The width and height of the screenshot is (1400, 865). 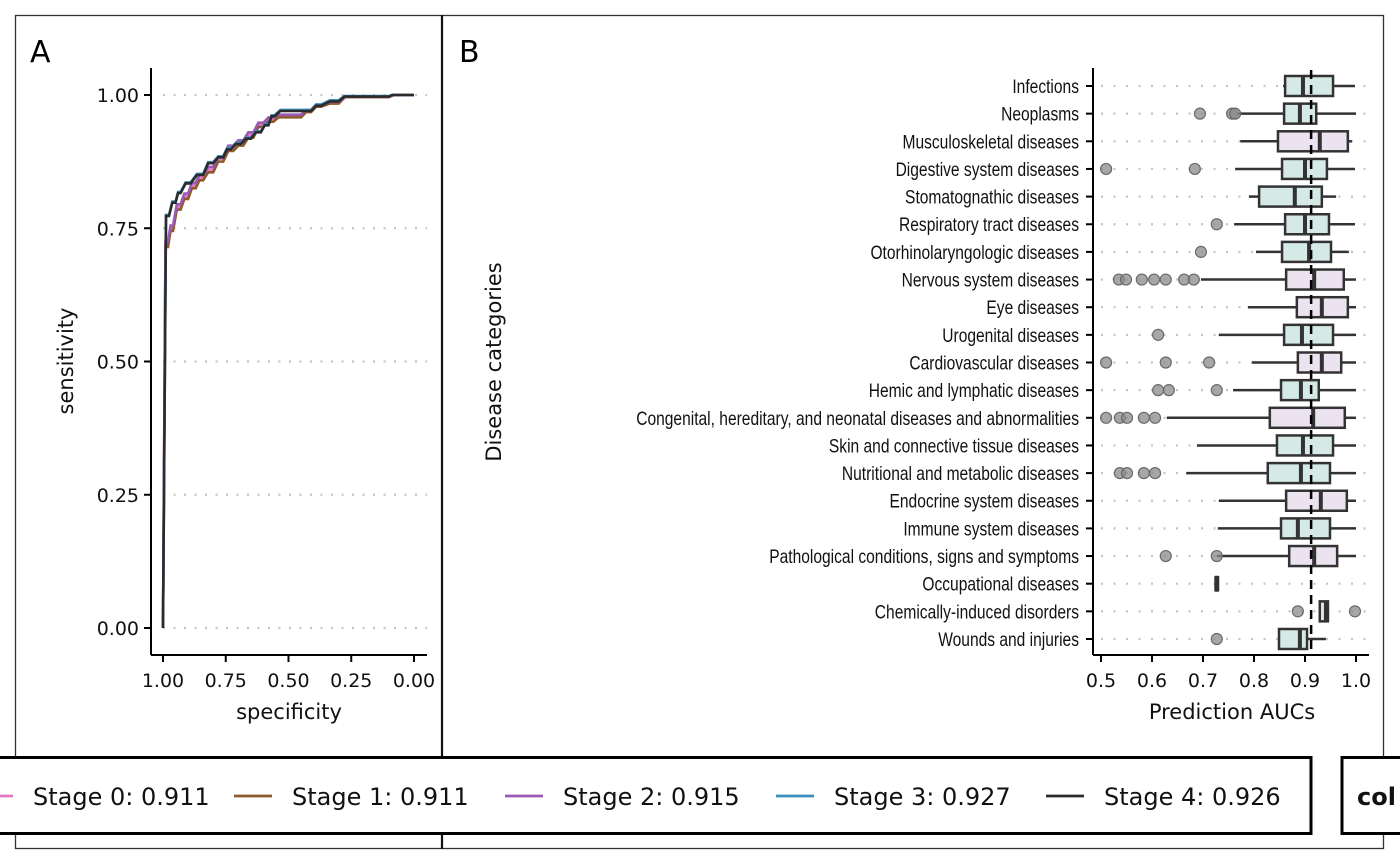 What do you see at coordinates (414, 681) in the screenshot?
I see `roc-x-tick-label: 0.00` at bounding box center [414, 681].